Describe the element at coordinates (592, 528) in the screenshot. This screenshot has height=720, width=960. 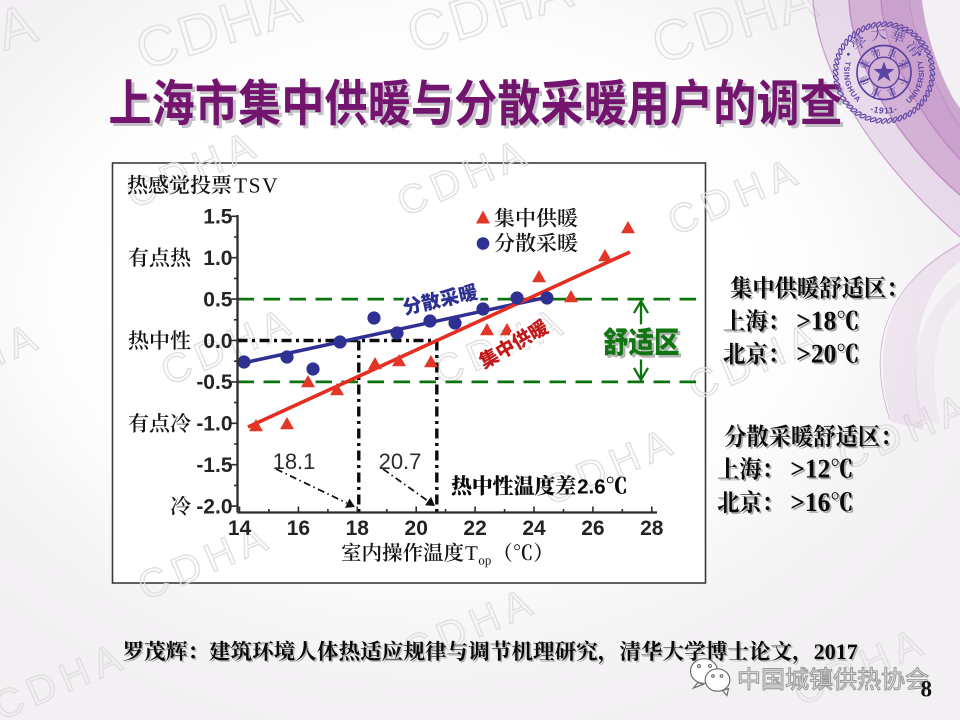
I see `svg-text: 26` at that location.